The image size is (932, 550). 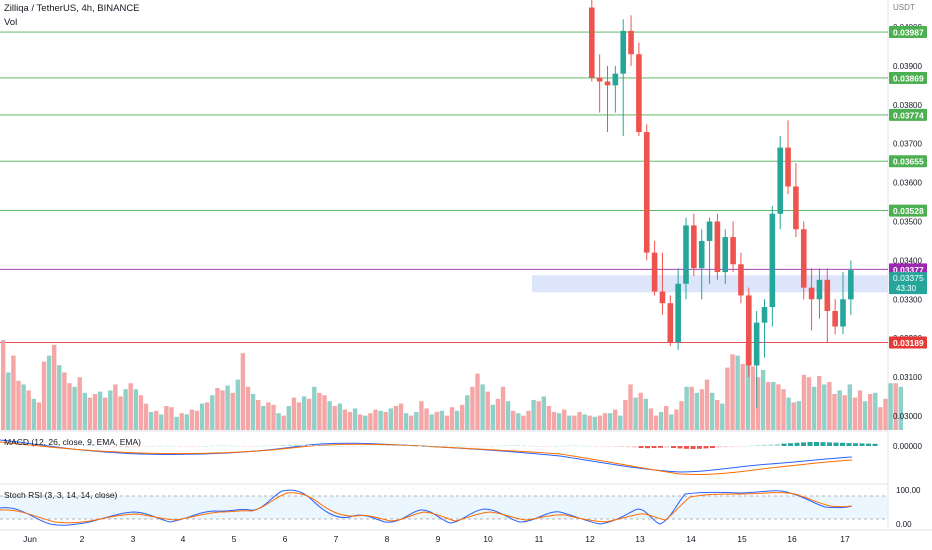 What do you see at coordinates (336, 539) in the screenshot?
I see `time-tick: 7` at bounding box center [336, 539].